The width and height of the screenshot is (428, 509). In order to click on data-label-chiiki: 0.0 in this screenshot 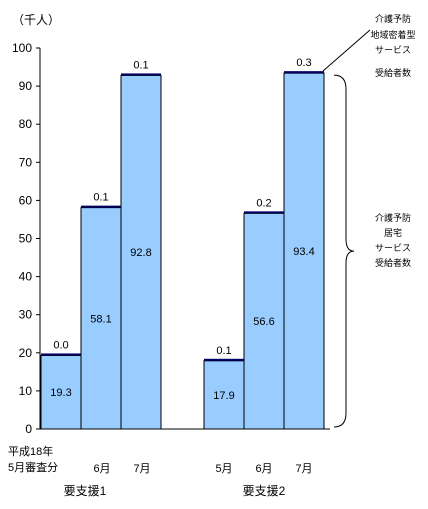, I will do `click(60, 345)`.